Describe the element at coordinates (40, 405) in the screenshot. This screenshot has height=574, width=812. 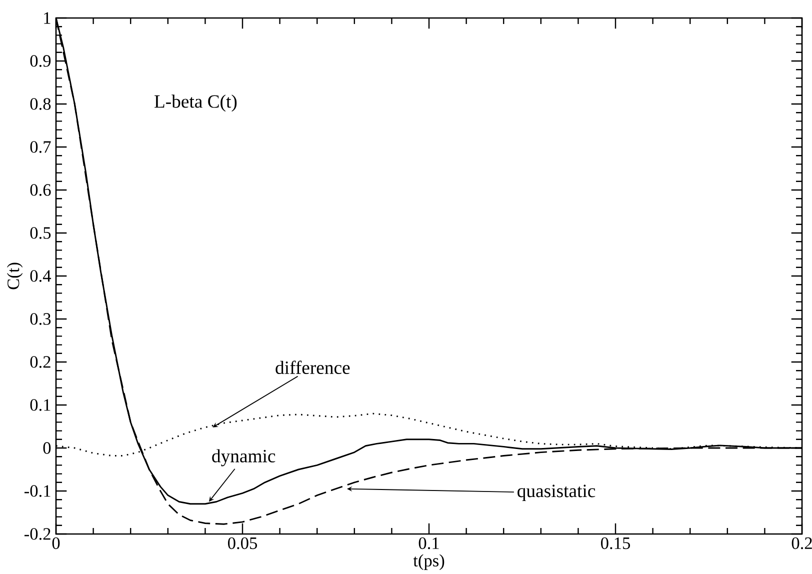
I see `y-tick-label: 0.1` at that location.